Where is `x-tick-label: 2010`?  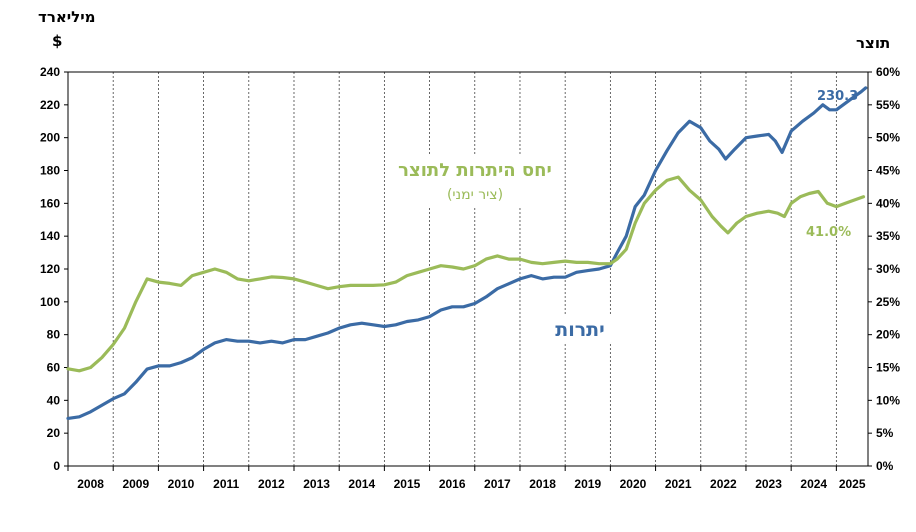
x-tick-label: 2010 is located at coordinates (181, 484).